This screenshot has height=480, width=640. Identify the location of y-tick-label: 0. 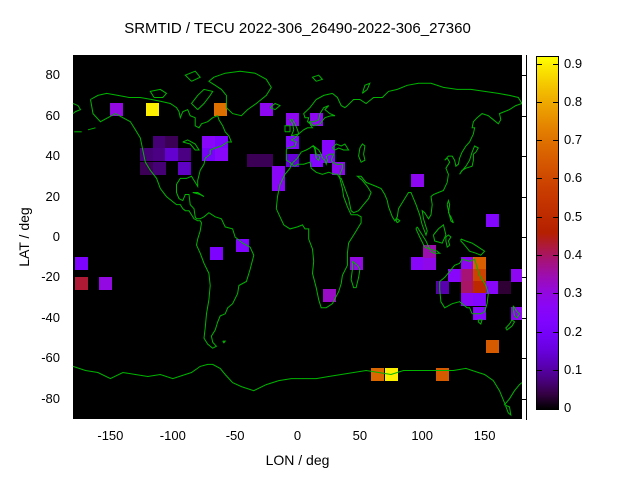
(56, 236).